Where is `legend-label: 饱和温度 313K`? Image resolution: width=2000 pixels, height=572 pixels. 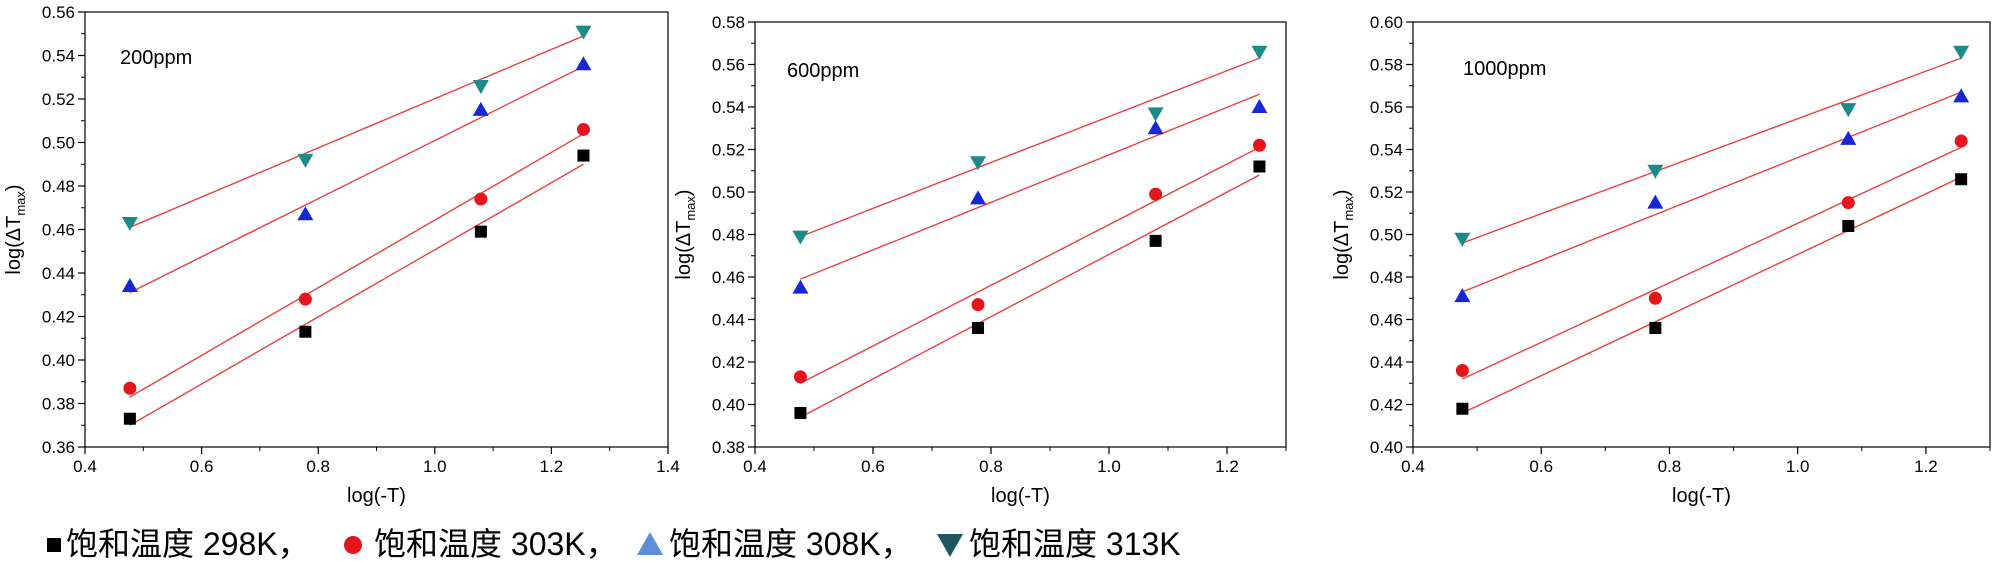 legend-label: 饱和温度 313K is located at coordinates (1075, 544).